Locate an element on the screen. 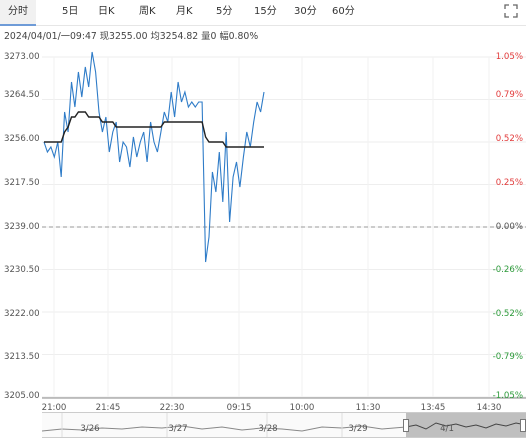 Image resolution: width=526 pixels, height=441 pixels. y-right-label-5: -0.26% is located at coordinates (507, 270).